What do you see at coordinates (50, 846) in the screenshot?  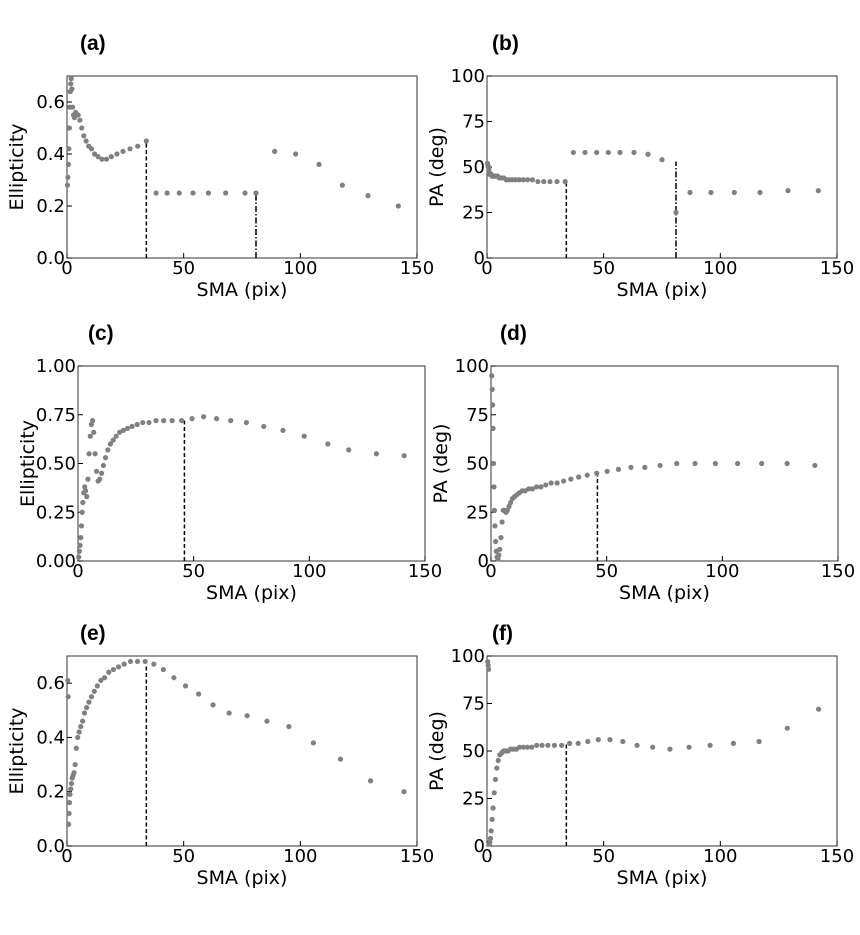 I see `y-tick-label: 0.0` at bounding box center [50, 846].